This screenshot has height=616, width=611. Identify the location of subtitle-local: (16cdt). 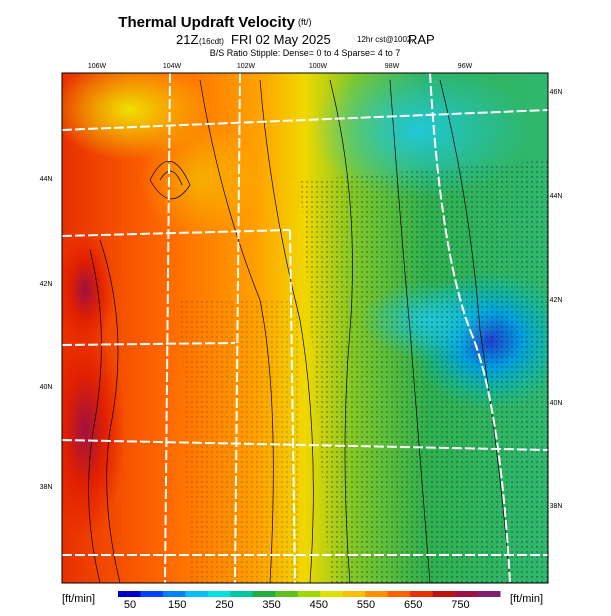
(211, 41).